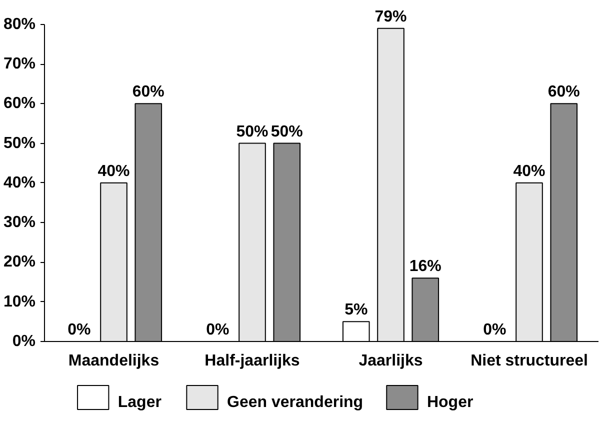  I want to click on y-tick-label: 70%, so click(19, 64).